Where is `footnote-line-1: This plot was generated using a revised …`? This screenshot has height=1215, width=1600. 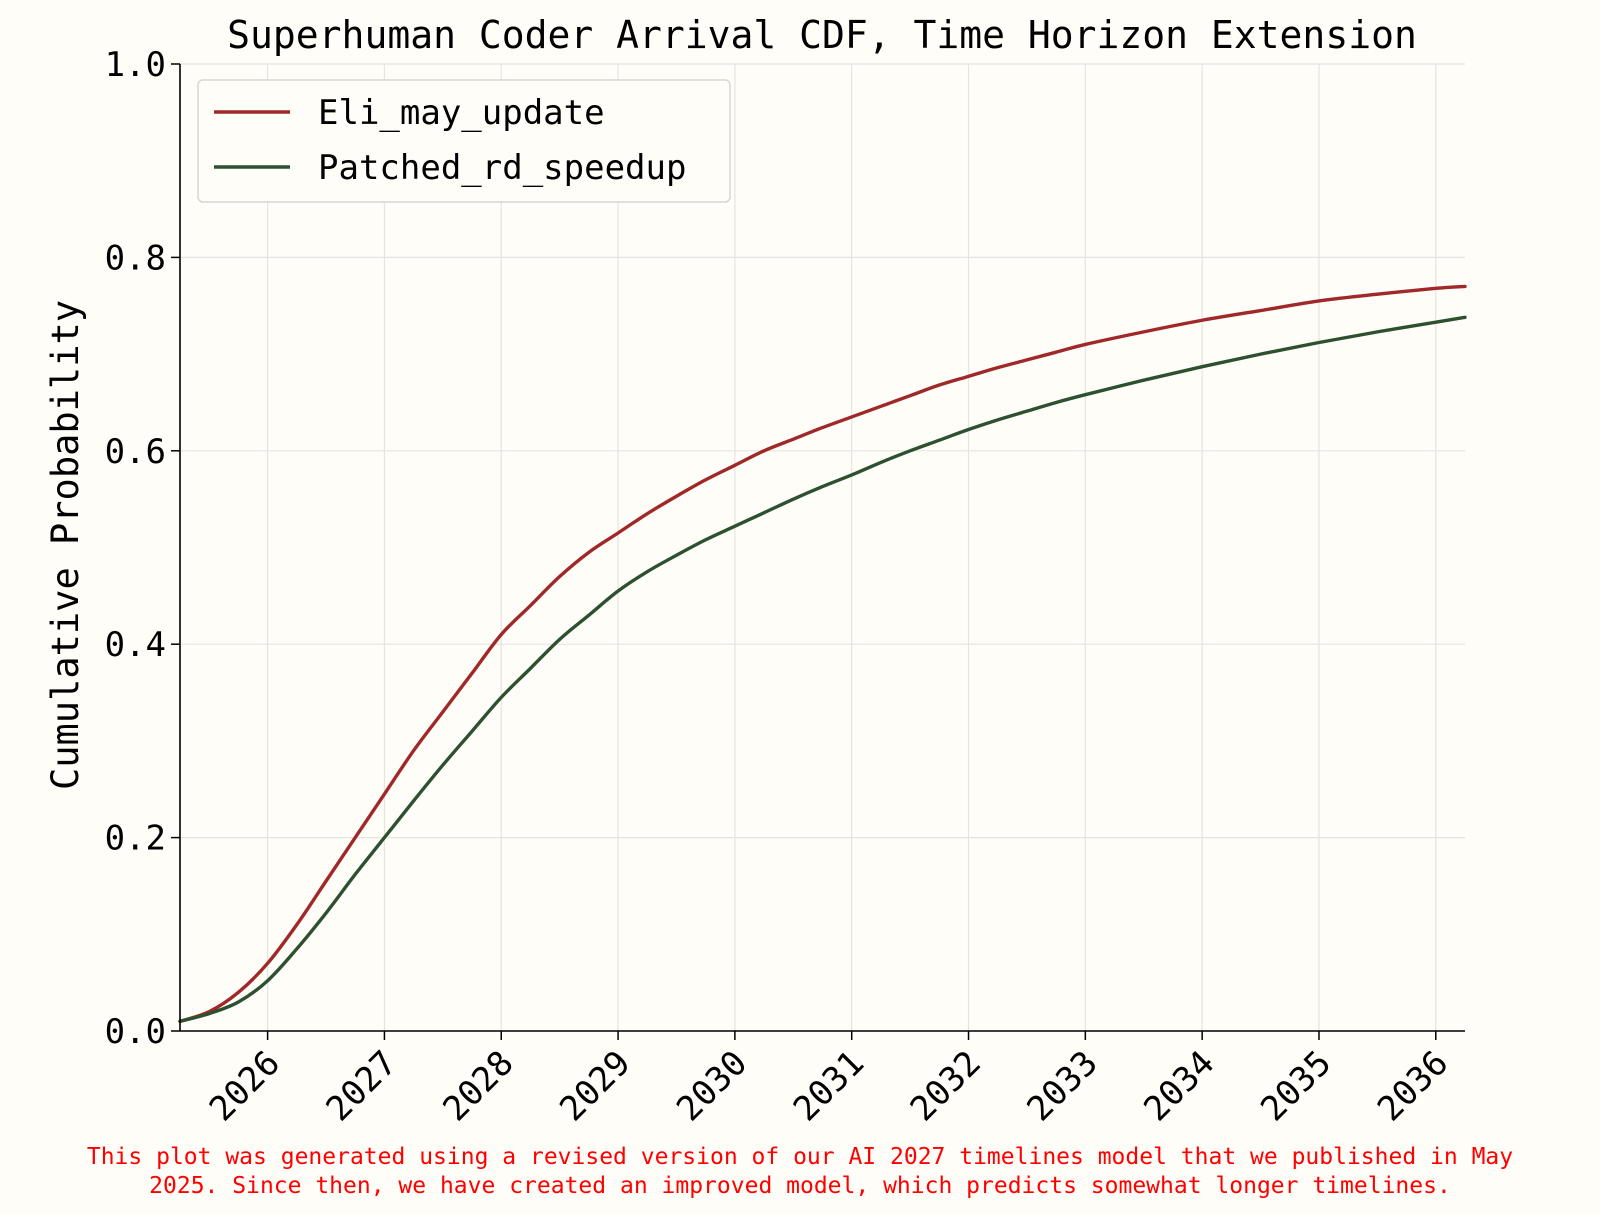 footnote-line-1: This plot was generated using a revised … is located at coordinates (800, 1157).